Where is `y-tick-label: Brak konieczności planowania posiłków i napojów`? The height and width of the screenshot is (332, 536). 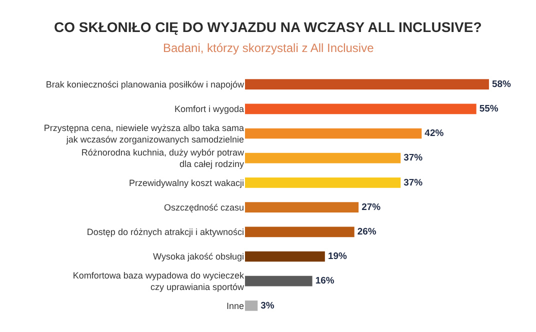 y-tick-label: Brak konieczności planowania posiłków i napojów is located at coordinates (145, 84).